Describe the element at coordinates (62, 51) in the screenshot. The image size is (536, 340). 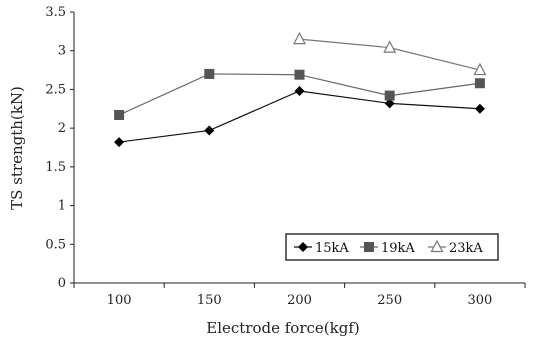
I see `y-tick-label: 3` at that location.